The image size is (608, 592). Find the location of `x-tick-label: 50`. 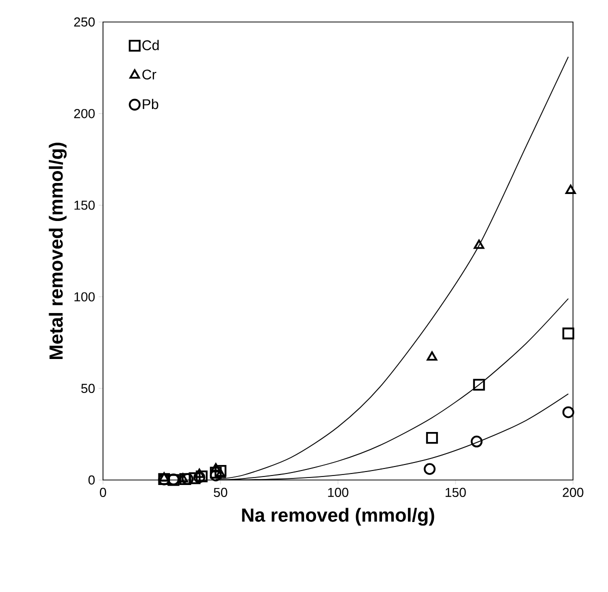

x-tick-label: 50 is located at coordinates (221, 493).